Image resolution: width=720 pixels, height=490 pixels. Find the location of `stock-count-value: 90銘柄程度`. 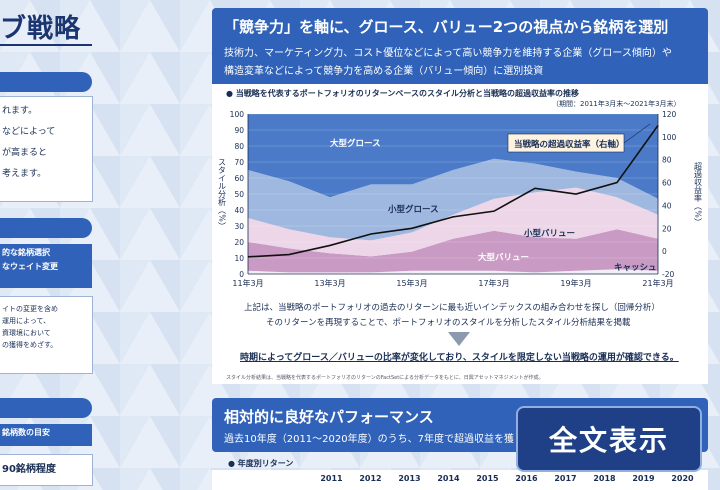

stock-count-value: 90銘柄程度 is located at coordinates (29, 469).